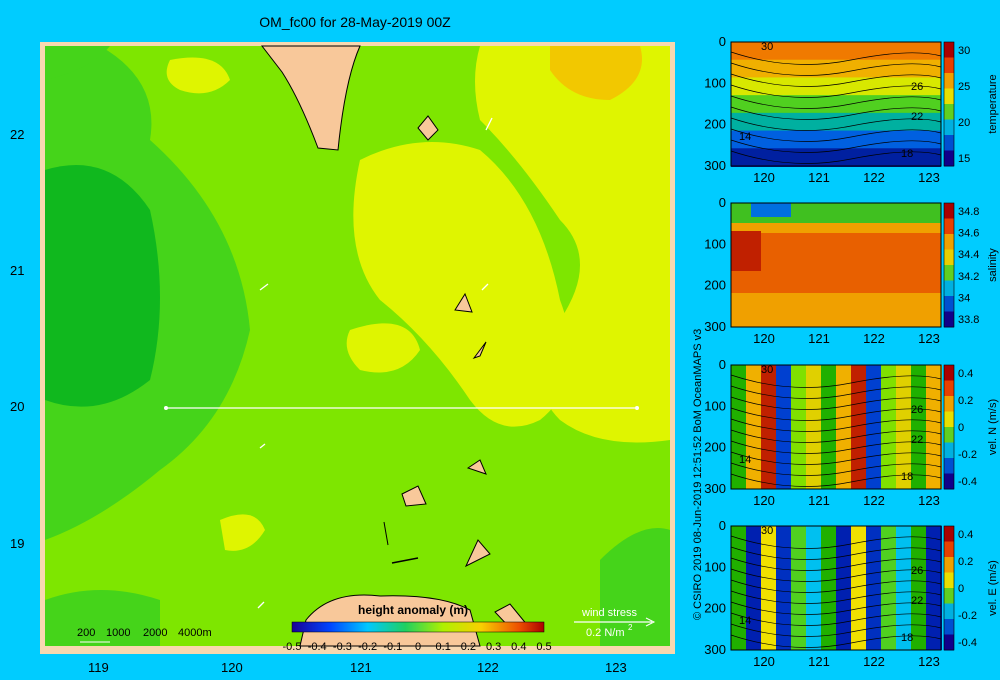  What do you see at coordinates (392, 647) in the screenshot?
I see `colorbar-tick: -0.1` at bounding box center [392, 647].